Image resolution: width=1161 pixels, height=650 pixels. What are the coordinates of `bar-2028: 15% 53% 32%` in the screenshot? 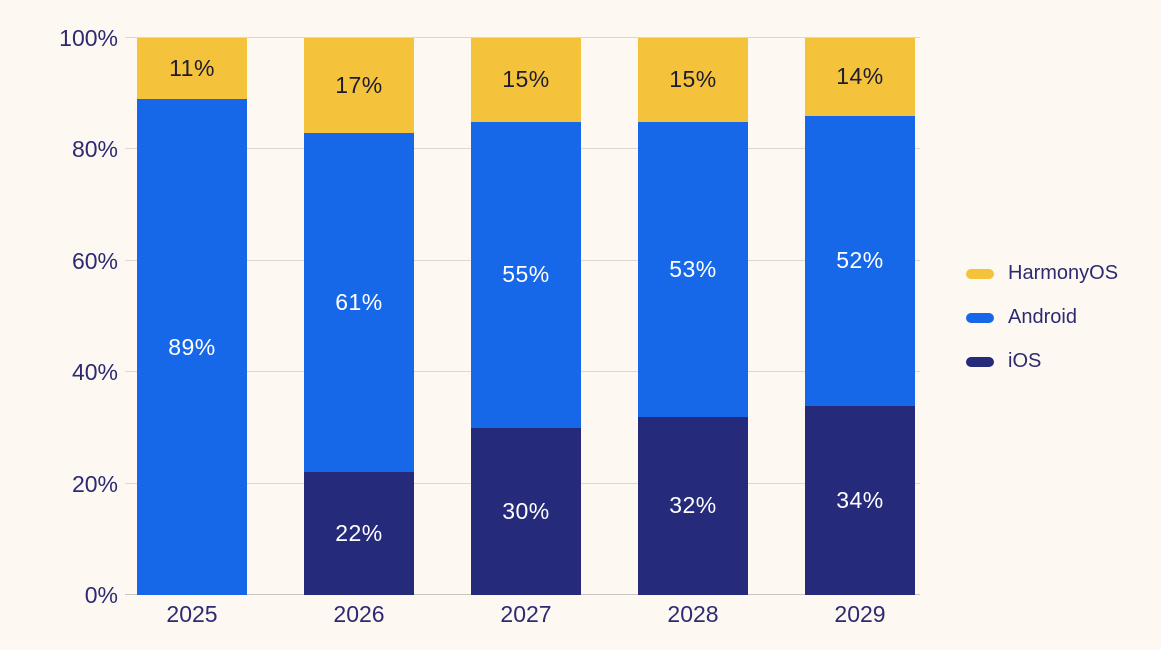 It's located at (693, 316).